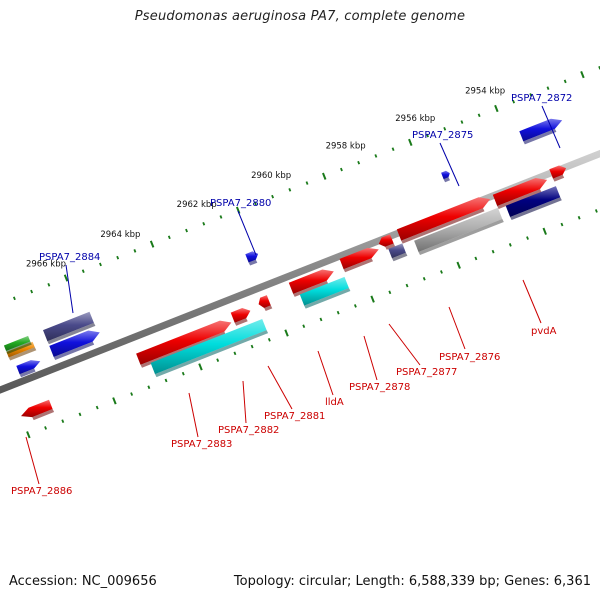 Image resolution: width=600 pixels, height=600 pixels. I want to click on reverse-gene-label: PSPA7_2878, so click(379, 387).